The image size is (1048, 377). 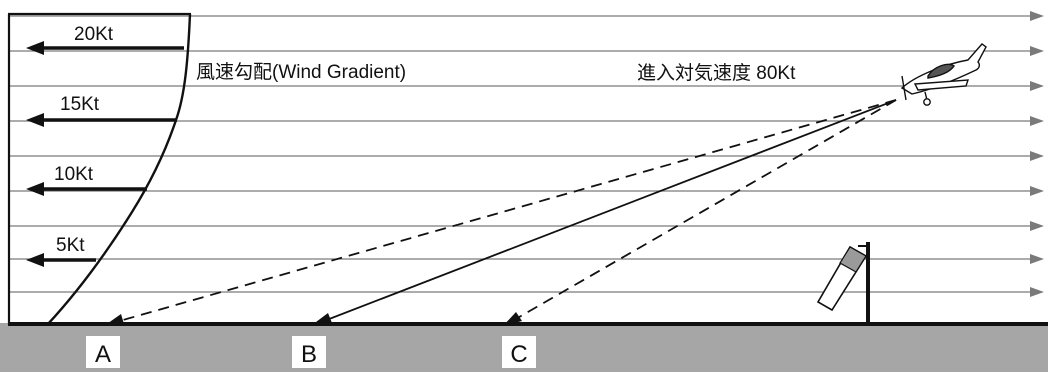 I want to click on approach-airspeed-label: 進入対気速度 80Kt, so click(x=716, y=73).